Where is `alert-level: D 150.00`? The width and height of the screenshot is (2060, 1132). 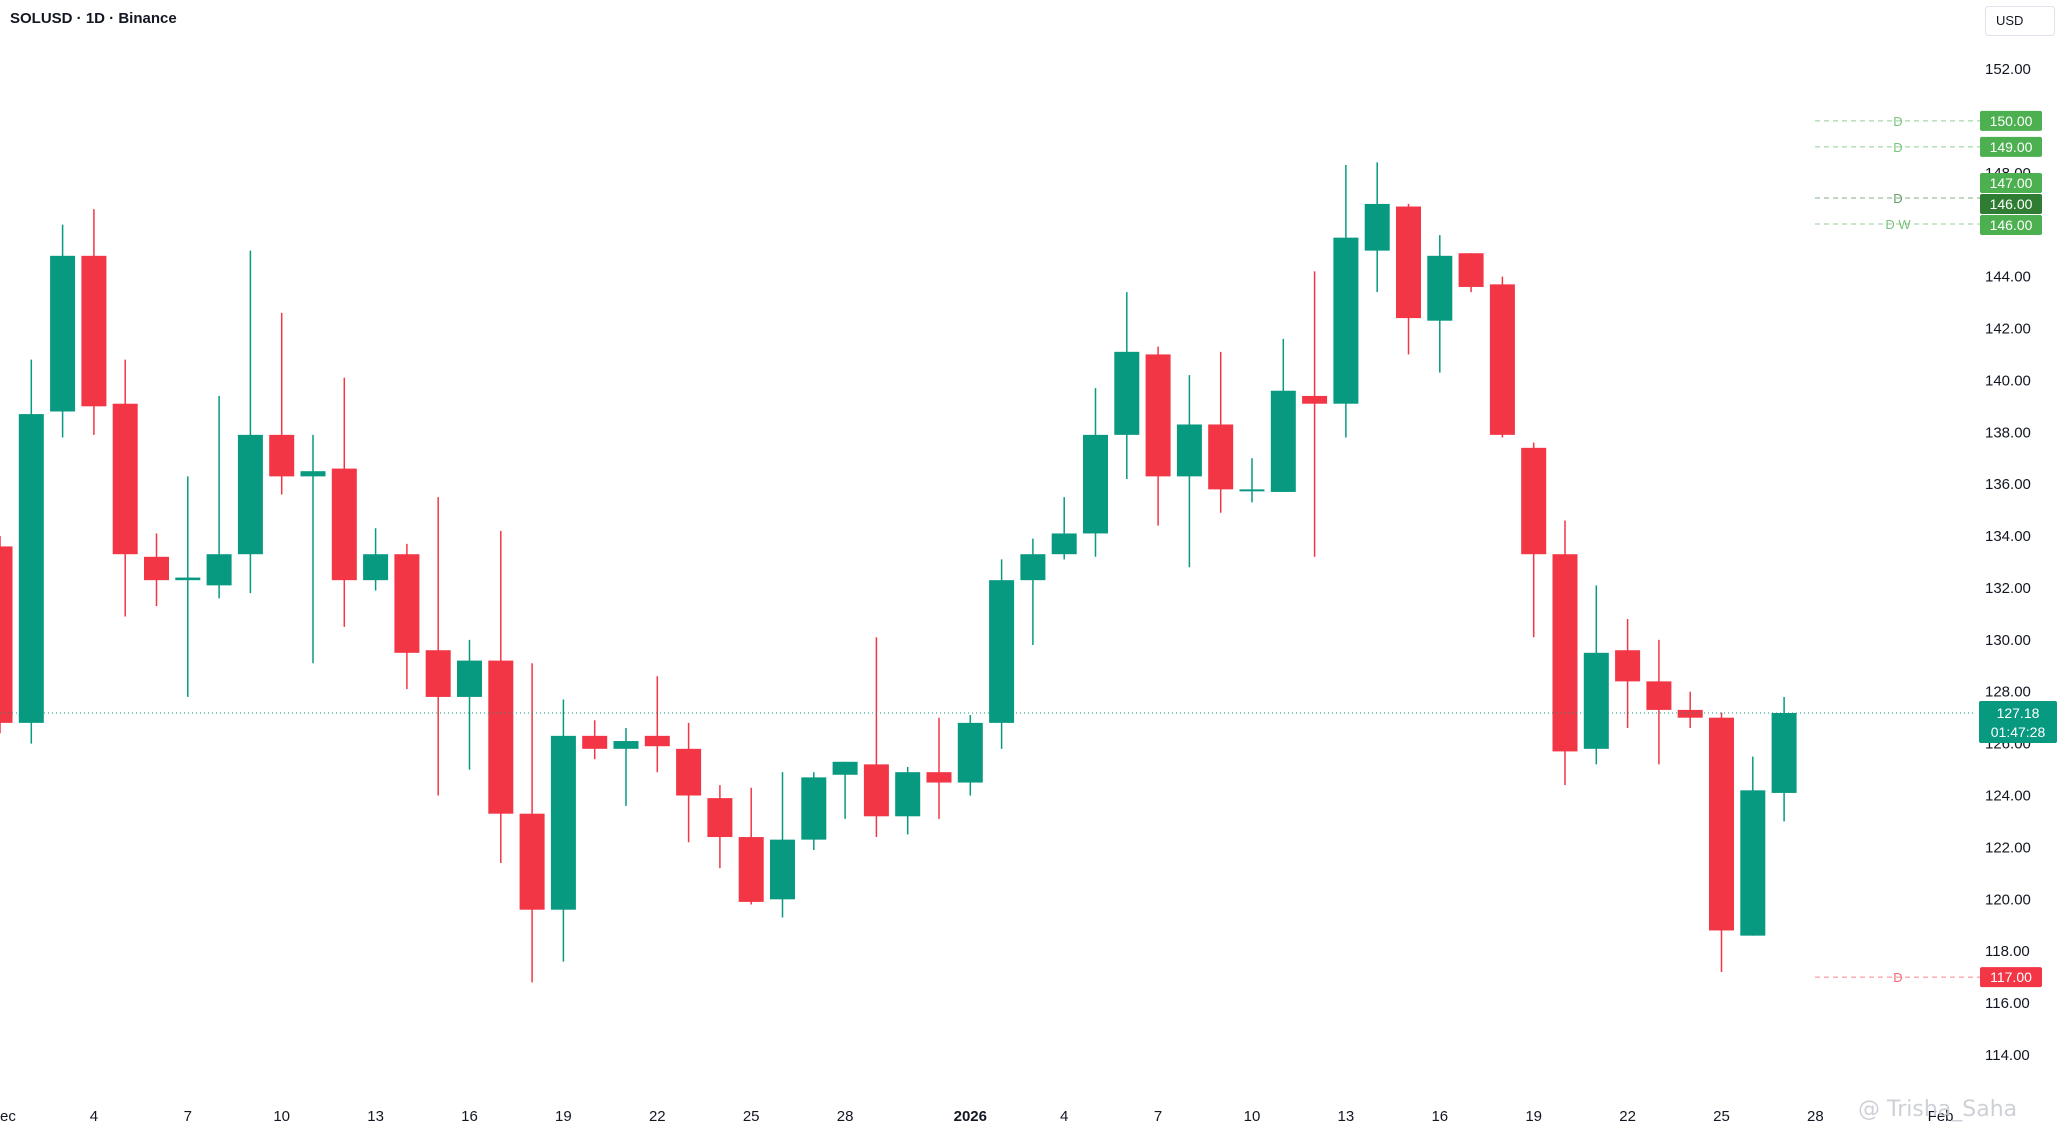 alert-level: D 150.00 is located at coordinates (1928, 120).